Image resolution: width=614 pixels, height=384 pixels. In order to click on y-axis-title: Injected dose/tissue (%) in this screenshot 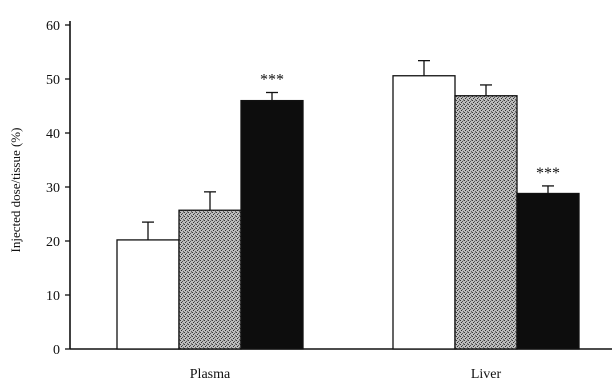, I will do `click(15, 190)`.